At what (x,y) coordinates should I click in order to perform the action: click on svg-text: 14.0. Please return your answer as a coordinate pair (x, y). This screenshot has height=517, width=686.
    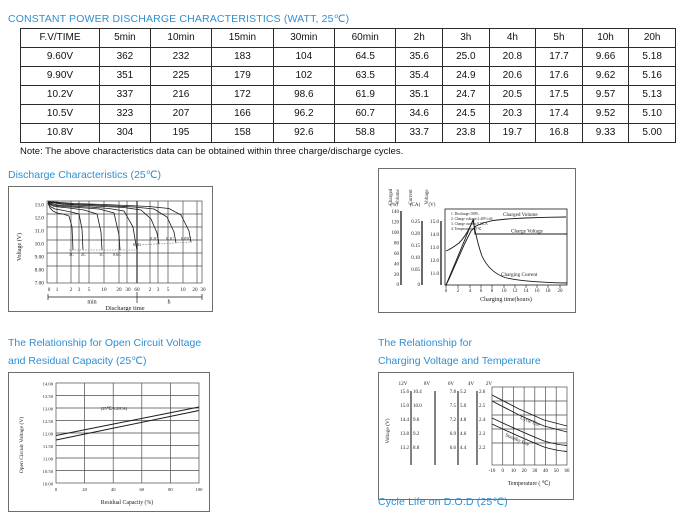
    Looking at the image, I should click on (434, 235).